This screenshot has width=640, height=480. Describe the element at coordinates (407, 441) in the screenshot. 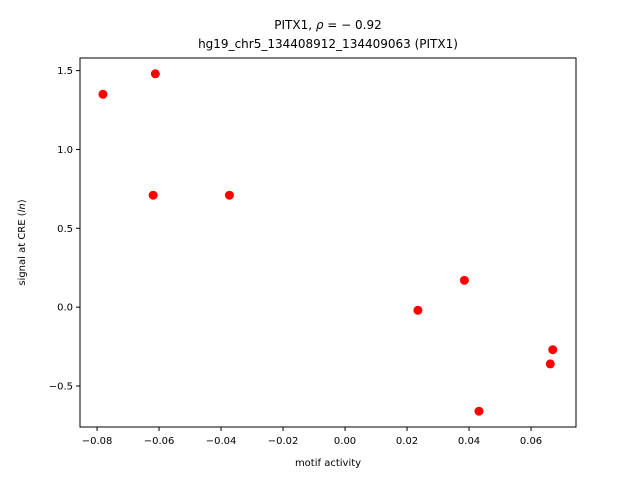

I see `x-tick-label: 0.02` at that location.